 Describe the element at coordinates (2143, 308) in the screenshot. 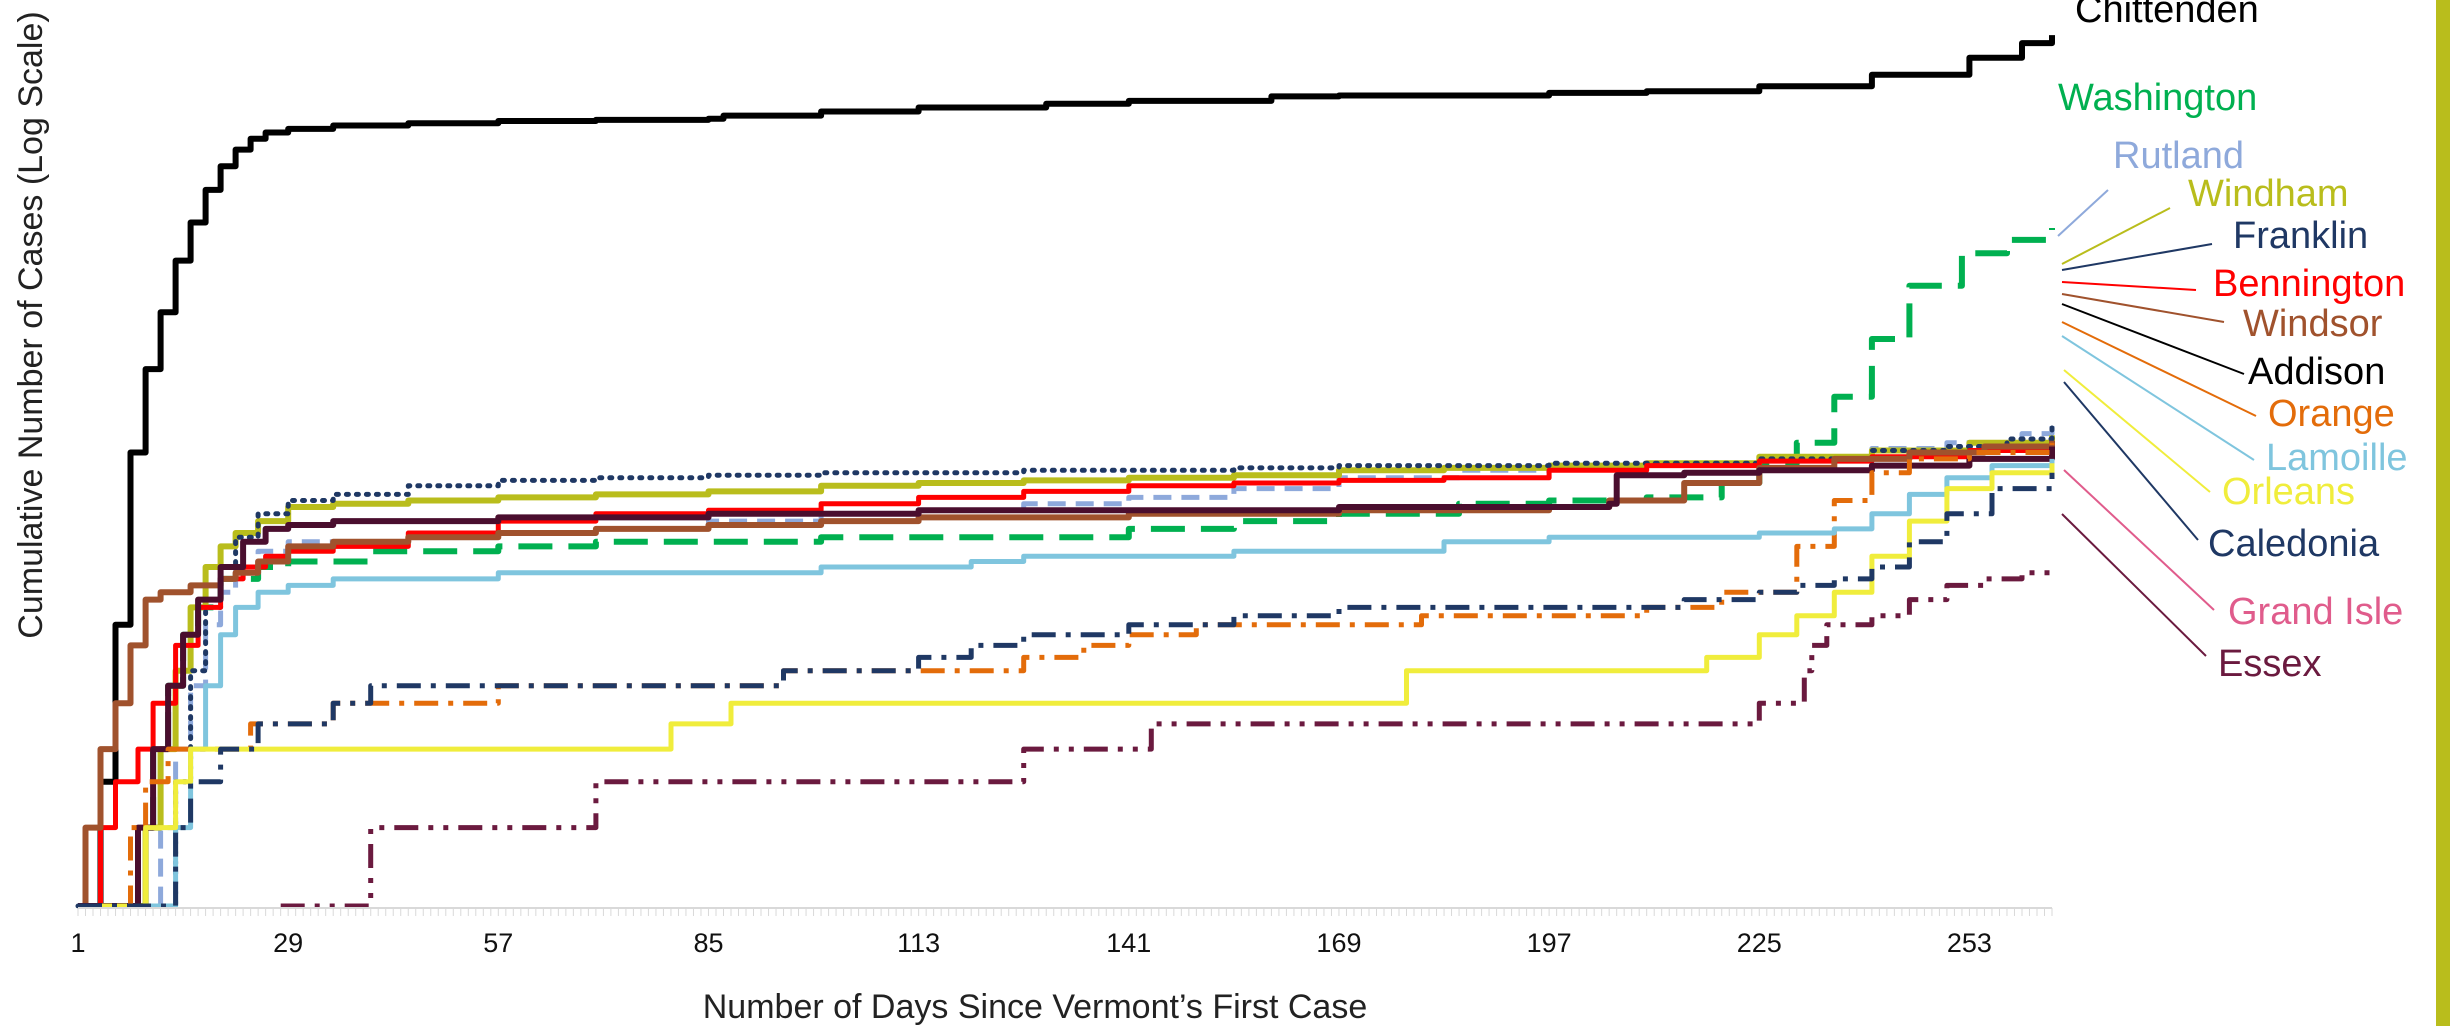

I see `leader-line-windsor` at that location.